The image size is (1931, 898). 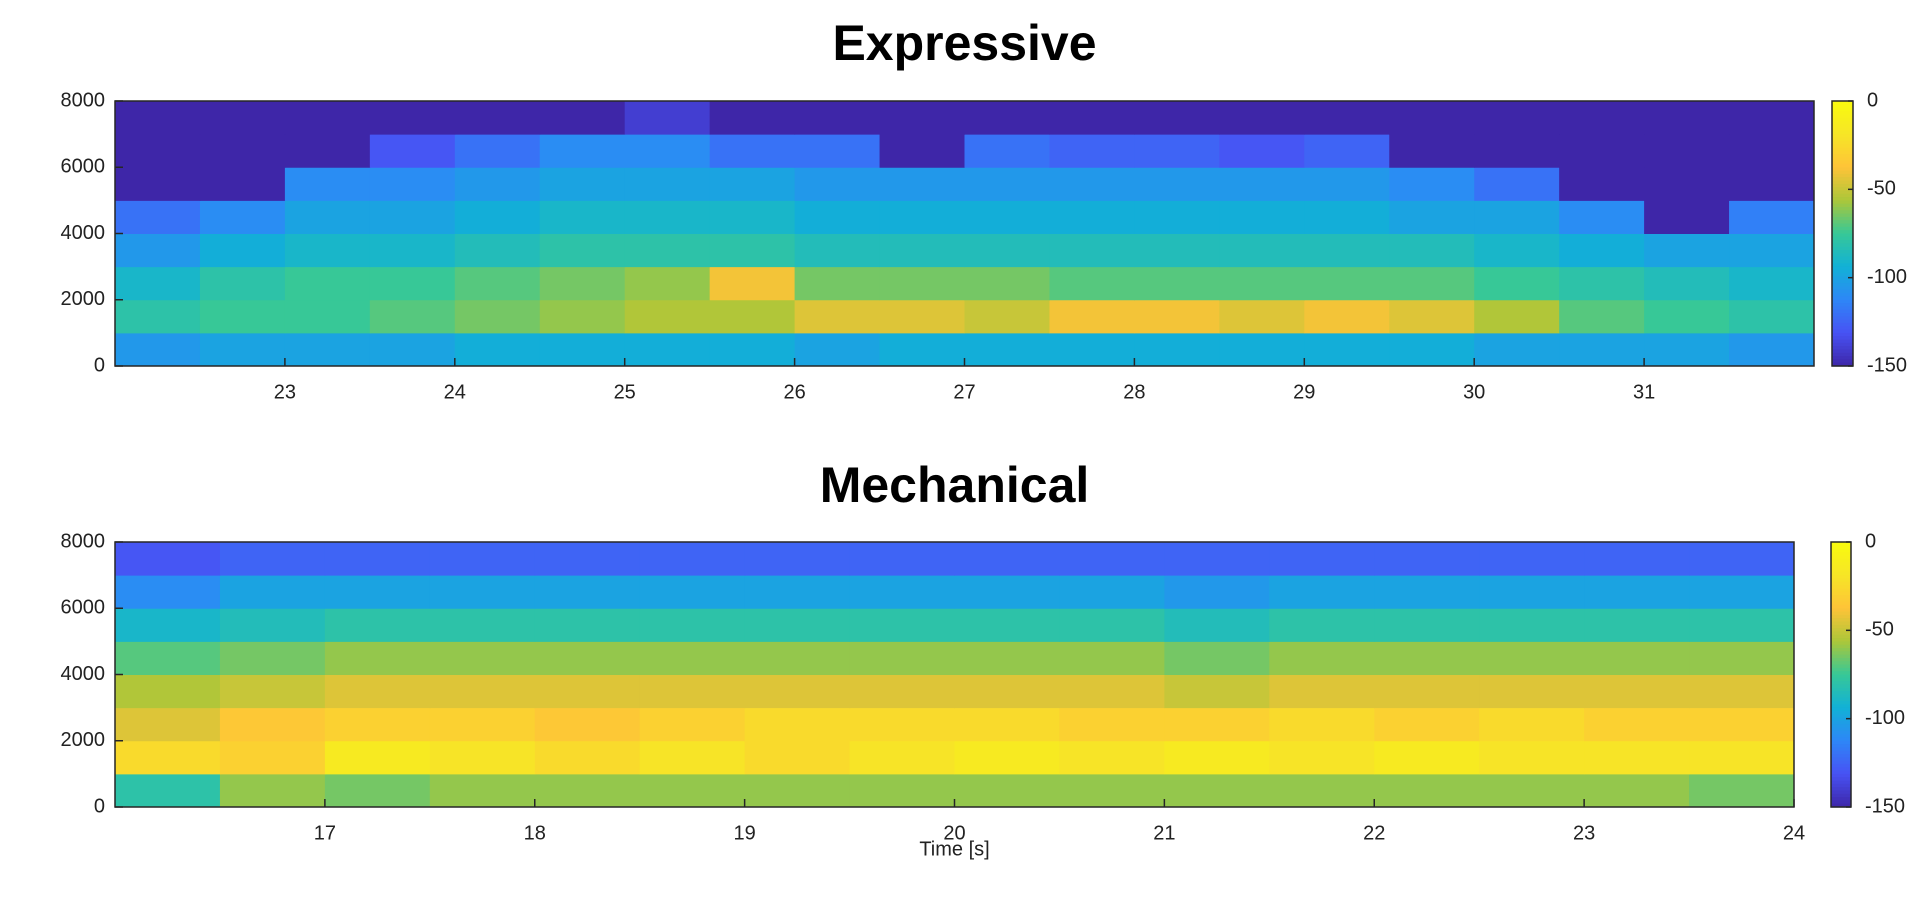 What do you see at coordinates (1885, 806) in the screenshot?
I see `colorbar-tick-label: -150` at bounding box center [1885, 806].